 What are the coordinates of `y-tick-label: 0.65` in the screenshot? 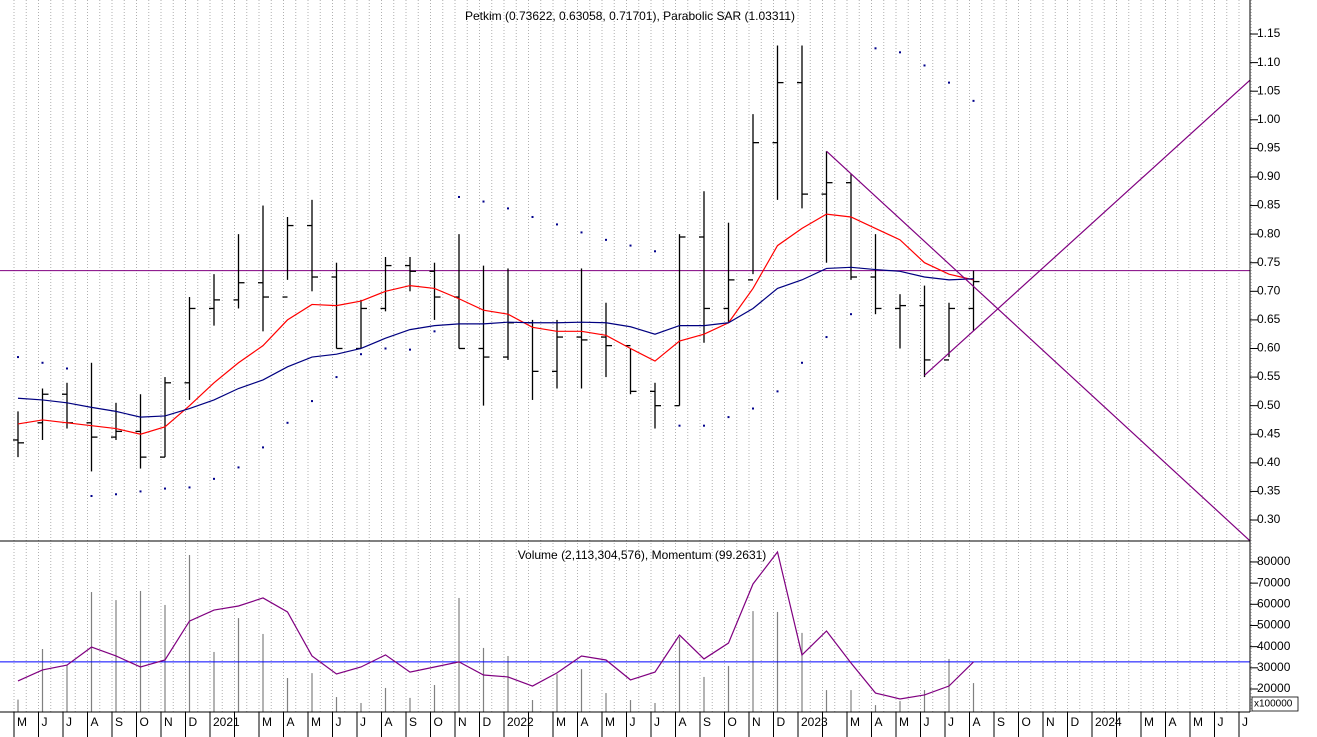 It's located at (1269, 319).